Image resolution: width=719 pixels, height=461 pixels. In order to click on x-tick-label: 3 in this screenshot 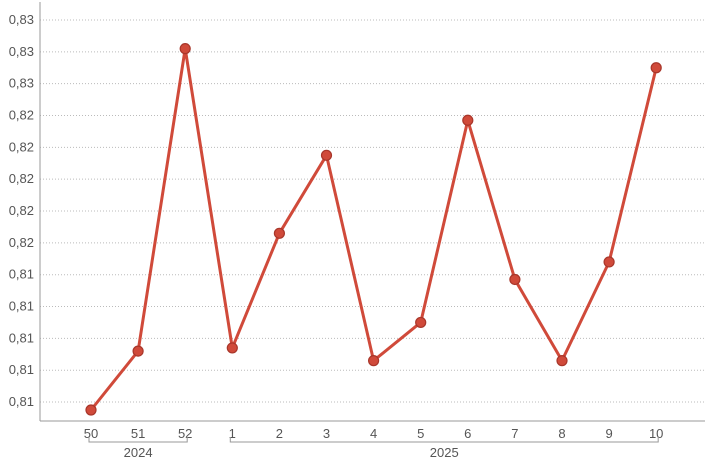, I will do `click(326, 433)`.